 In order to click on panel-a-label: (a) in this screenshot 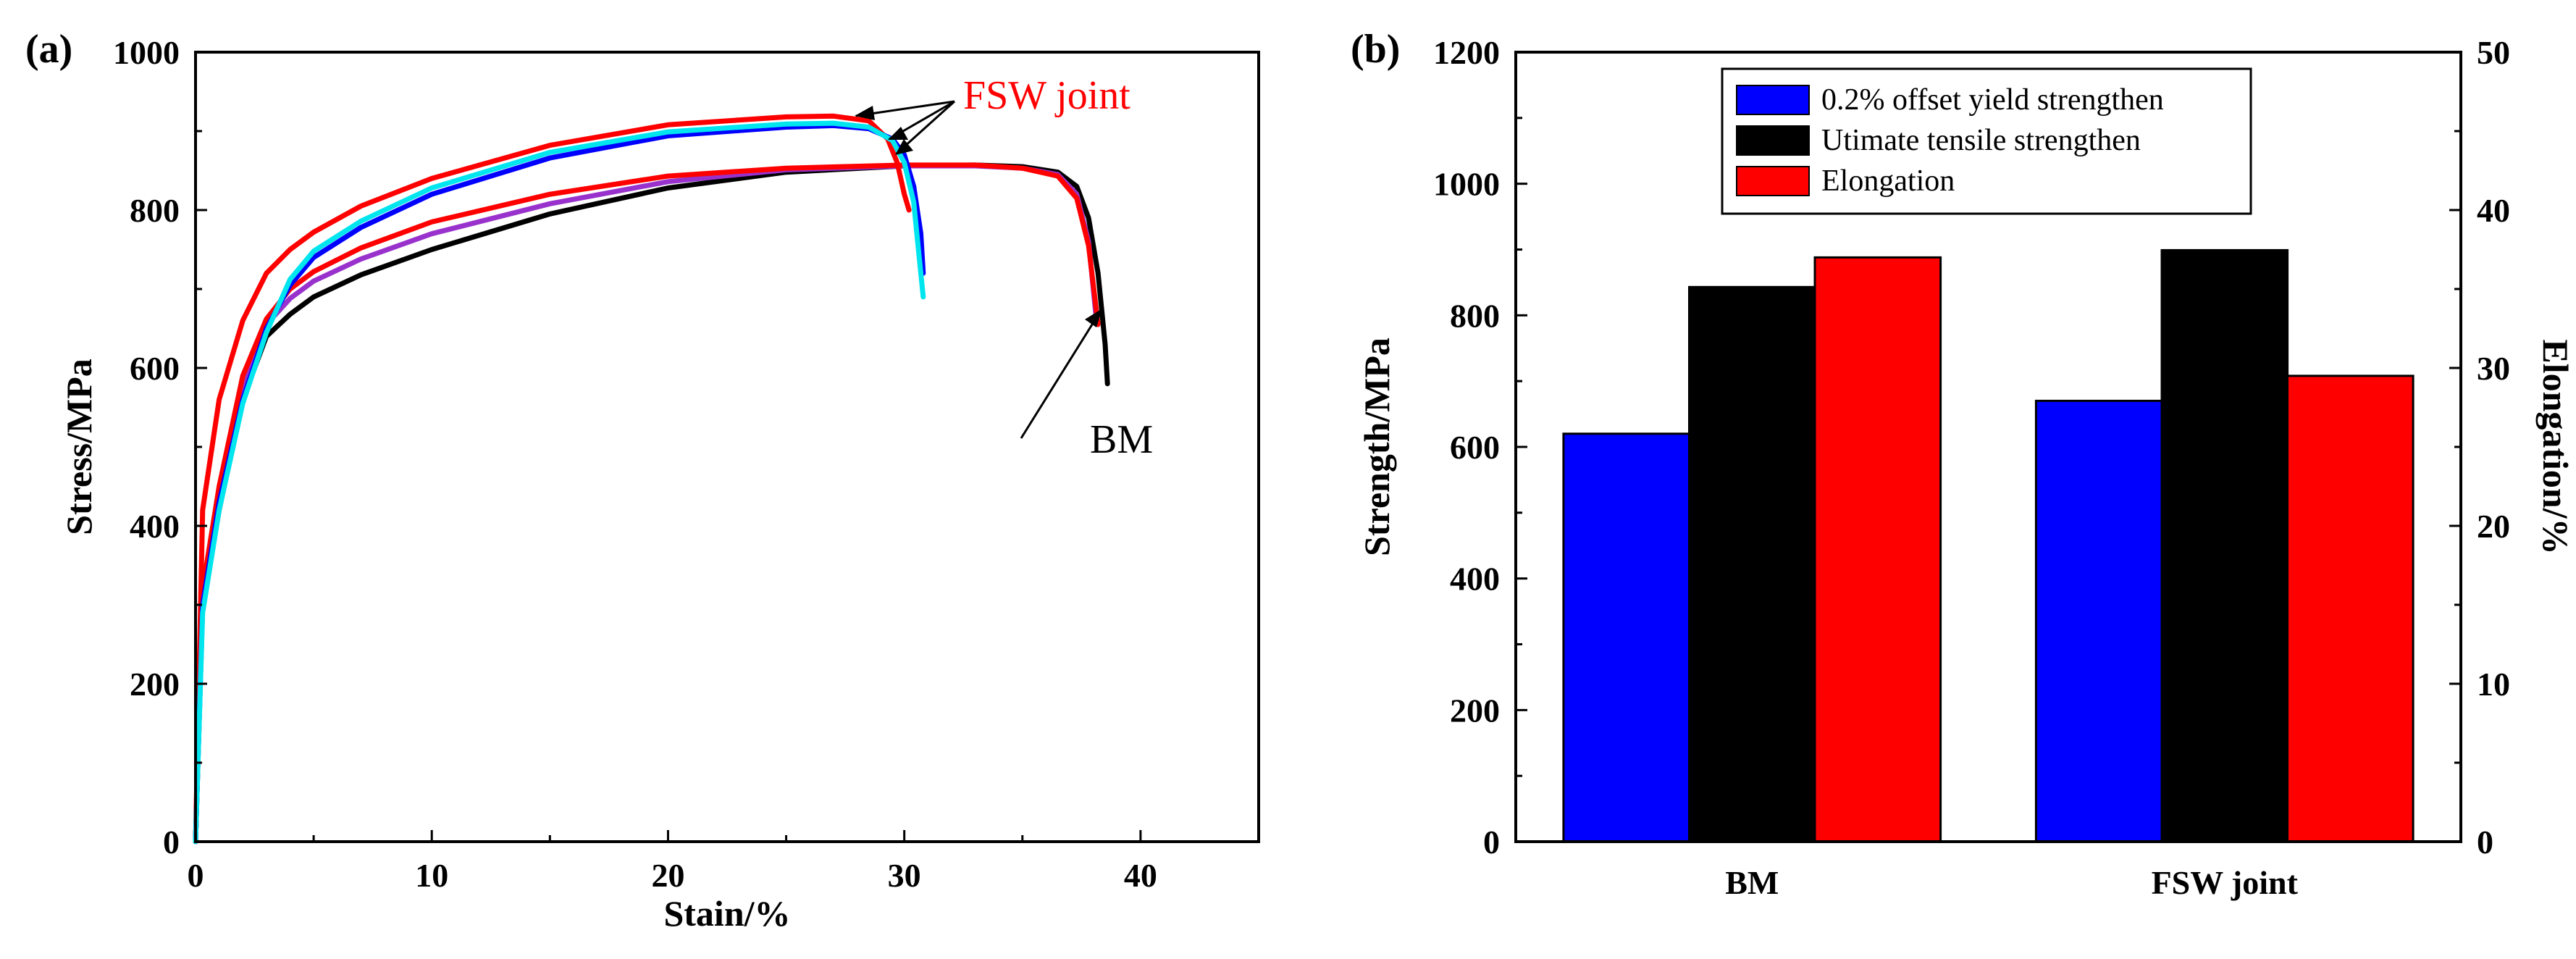, I will do `click(48, 49)`.